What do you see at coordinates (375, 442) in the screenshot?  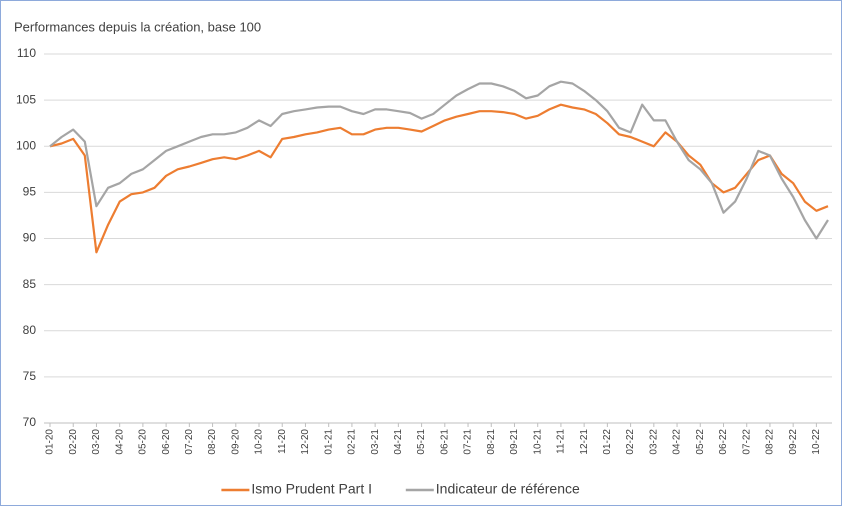 I see `x-tick-label: 03-21` at bounding box center [375, 442].